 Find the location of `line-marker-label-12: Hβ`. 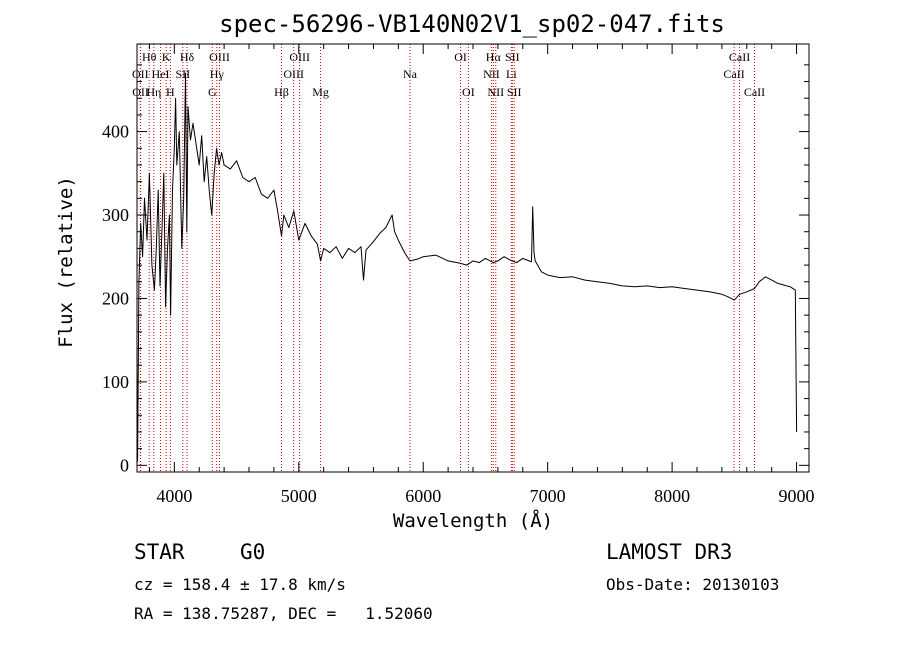

line-marker-label-12: Hβ is located at coordinates (281, 92).